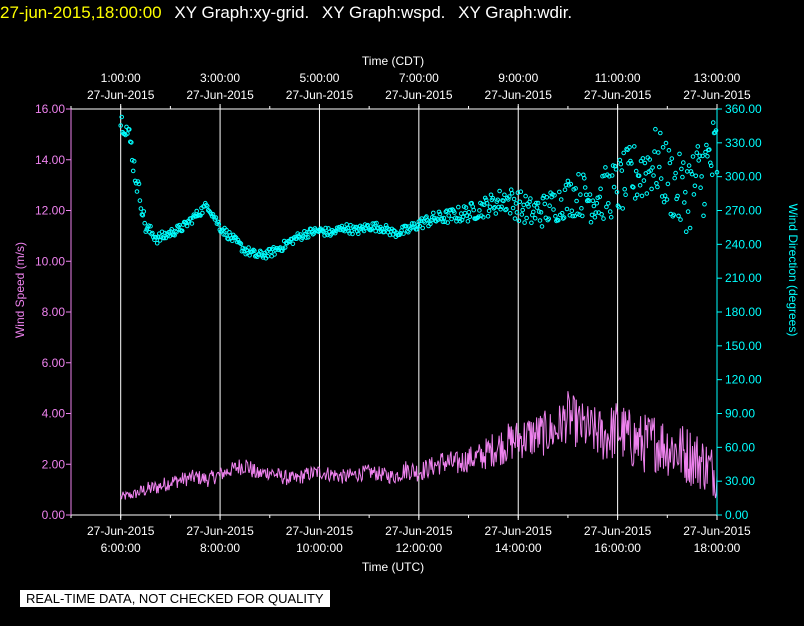  Describe the element at coordinates (121, 548) in the screenshot. I see `bottom-tick-time-0: 6:00:00` at that location.